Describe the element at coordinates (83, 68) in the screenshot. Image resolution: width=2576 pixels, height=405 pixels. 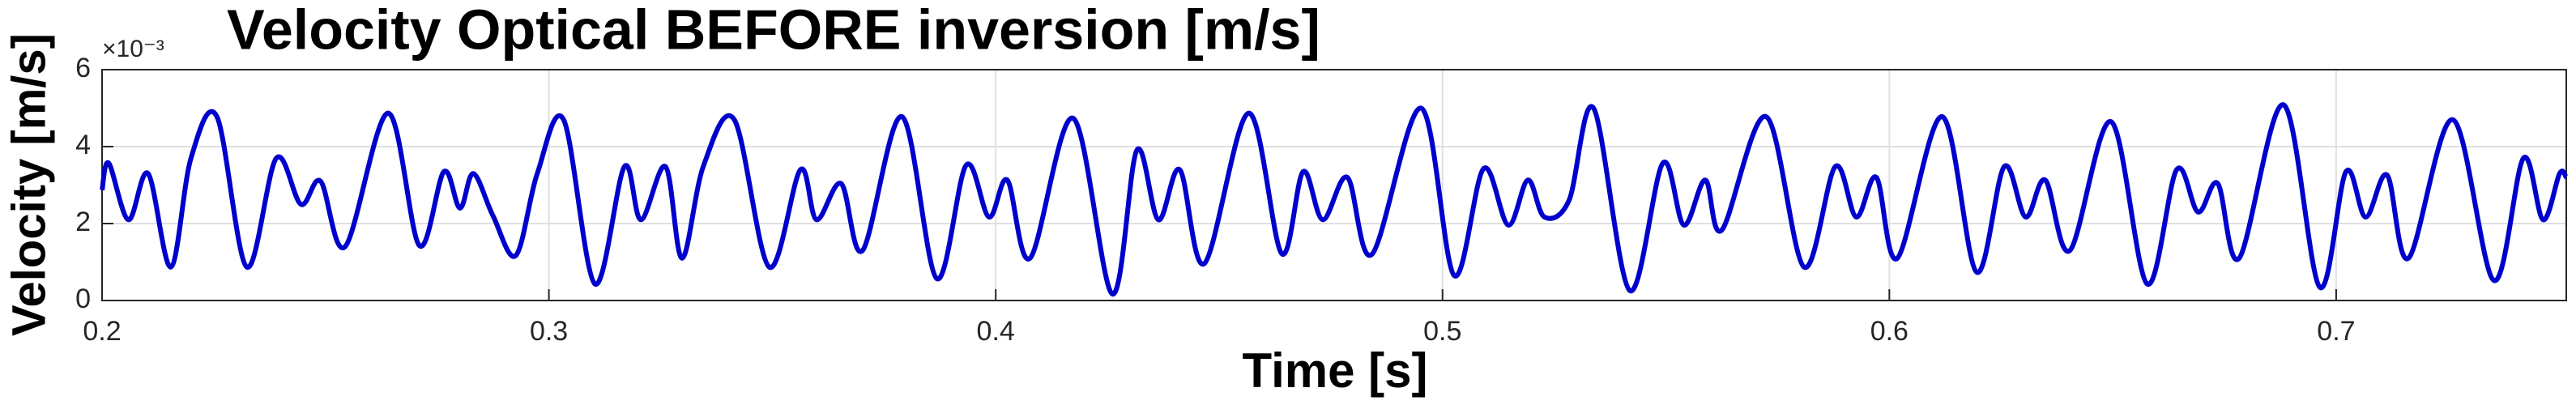
I see `y-tick-label: 6` at that location.